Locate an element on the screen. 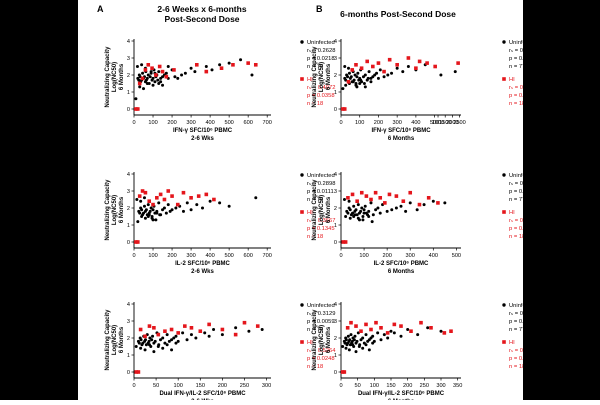  legend-hi-stat: rₛ = 0.3667 is located at coordinates (321, 221).